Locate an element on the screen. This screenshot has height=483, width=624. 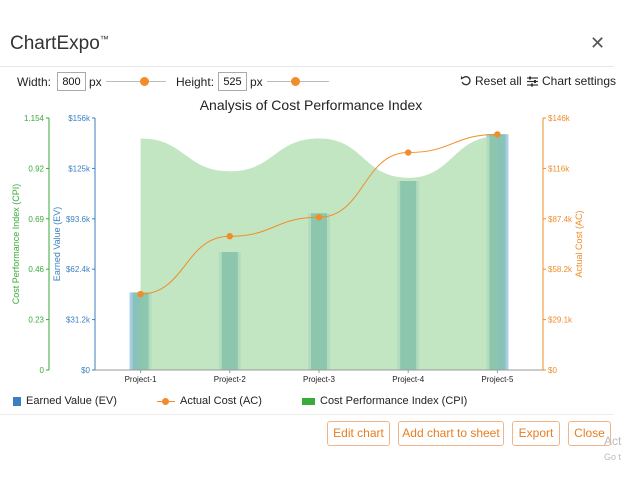
cpi-axis-tick-label-4: 0.92 is located at coordinates (36, 168).